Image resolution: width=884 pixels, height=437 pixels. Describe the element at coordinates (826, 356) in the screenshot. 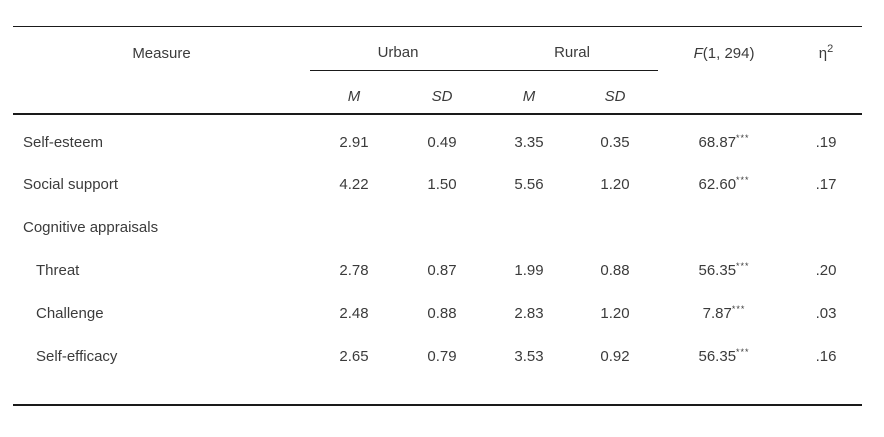

I see `eta-squared-cell: .16` at that location.